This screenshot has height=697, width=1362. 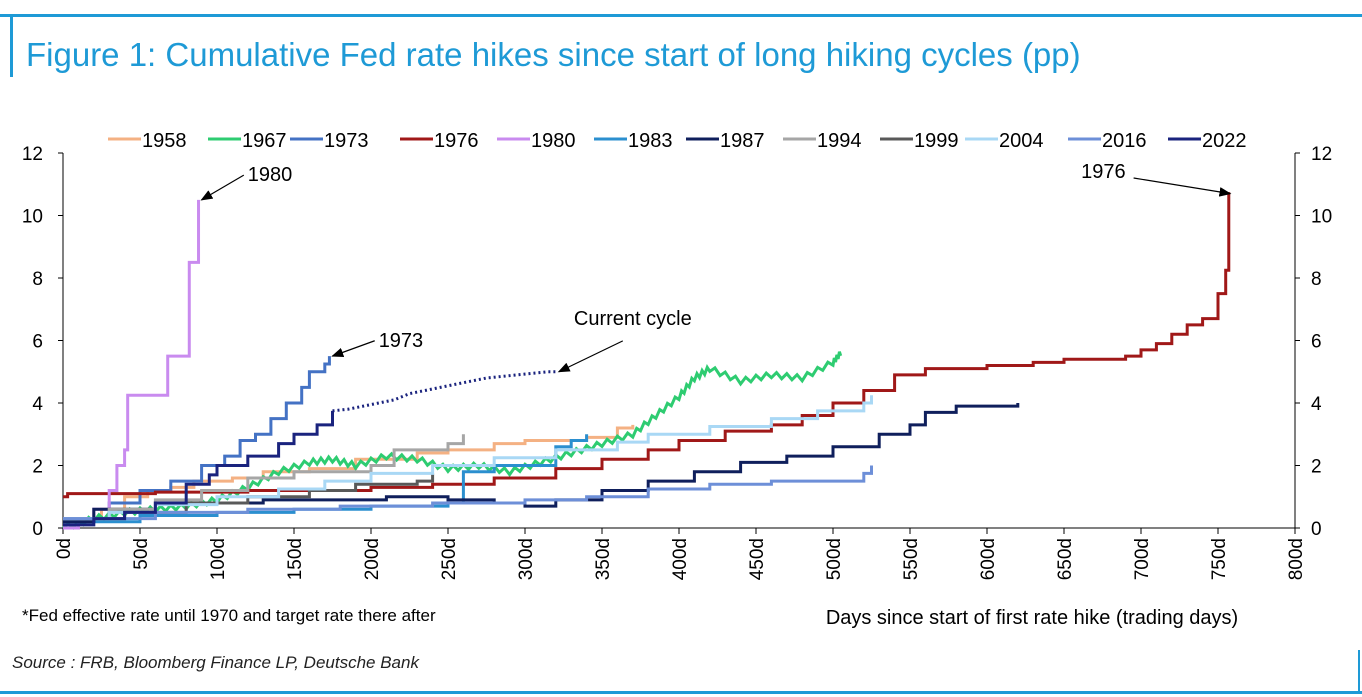 I want to click on annotation-label: 1976, so click(x=1103, y=172).